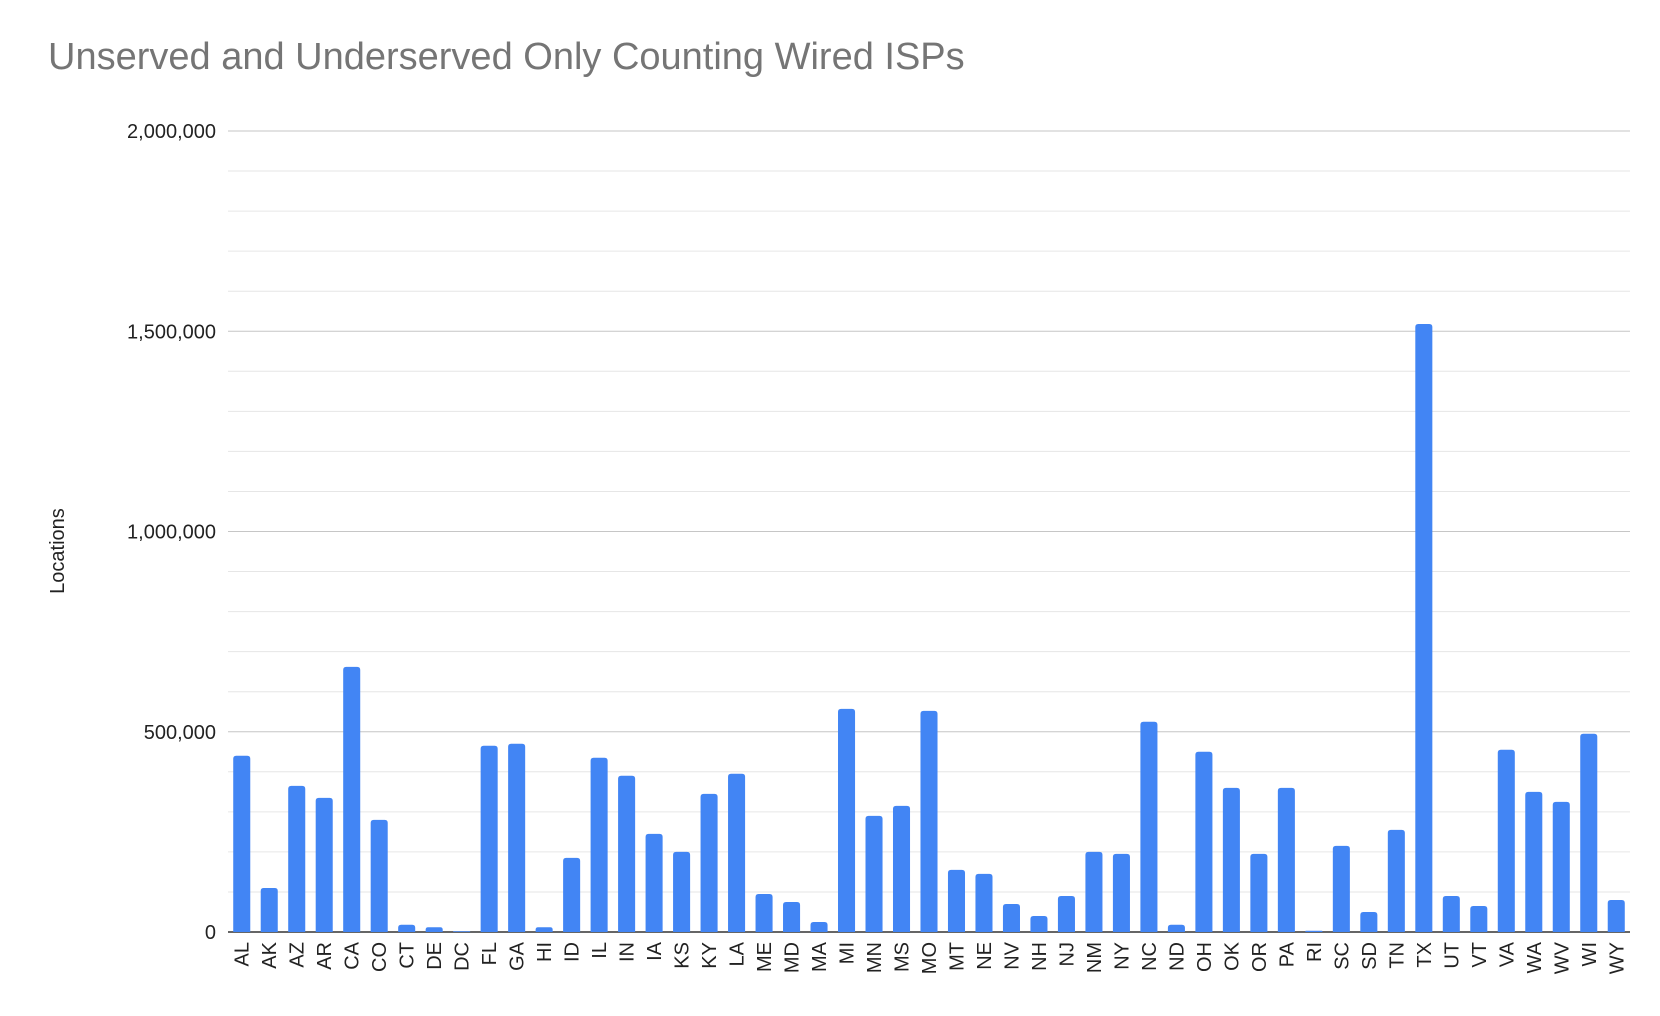  What do you see at coordinates (628, 952) in the screenshot?
I see `x-tick-label: IN` at bounding box center [628, 952].